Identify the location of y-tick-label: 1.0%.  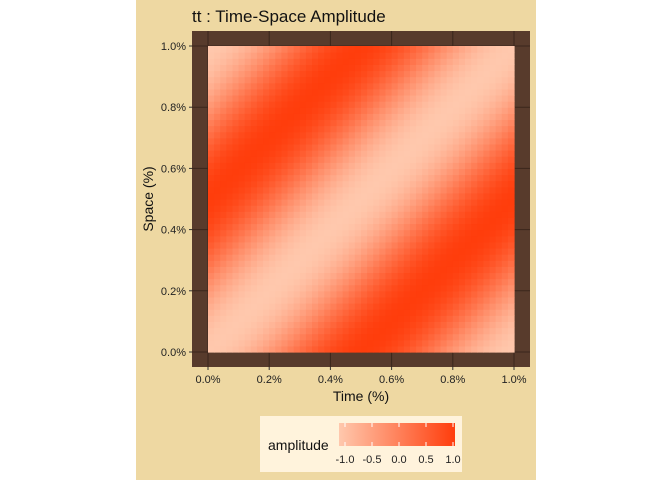
(173, 47).